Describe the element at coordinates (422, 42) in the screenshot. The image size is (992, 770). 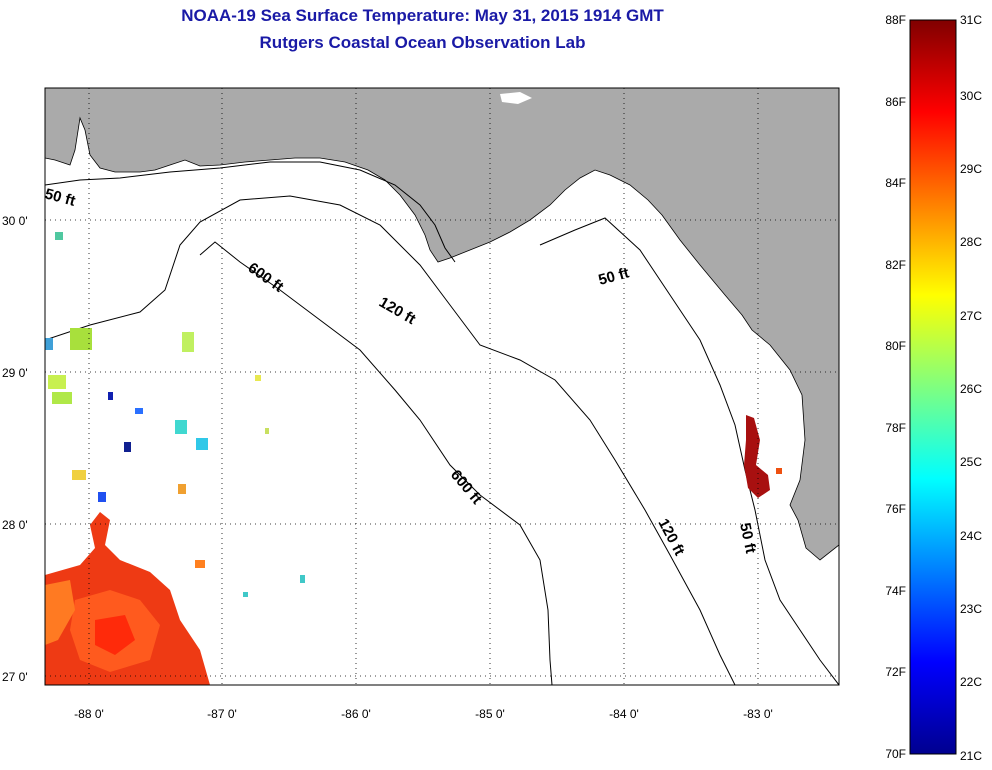
I see `map-subtitle: Rutgers Coastal Ocean Observation Lab` at that location.